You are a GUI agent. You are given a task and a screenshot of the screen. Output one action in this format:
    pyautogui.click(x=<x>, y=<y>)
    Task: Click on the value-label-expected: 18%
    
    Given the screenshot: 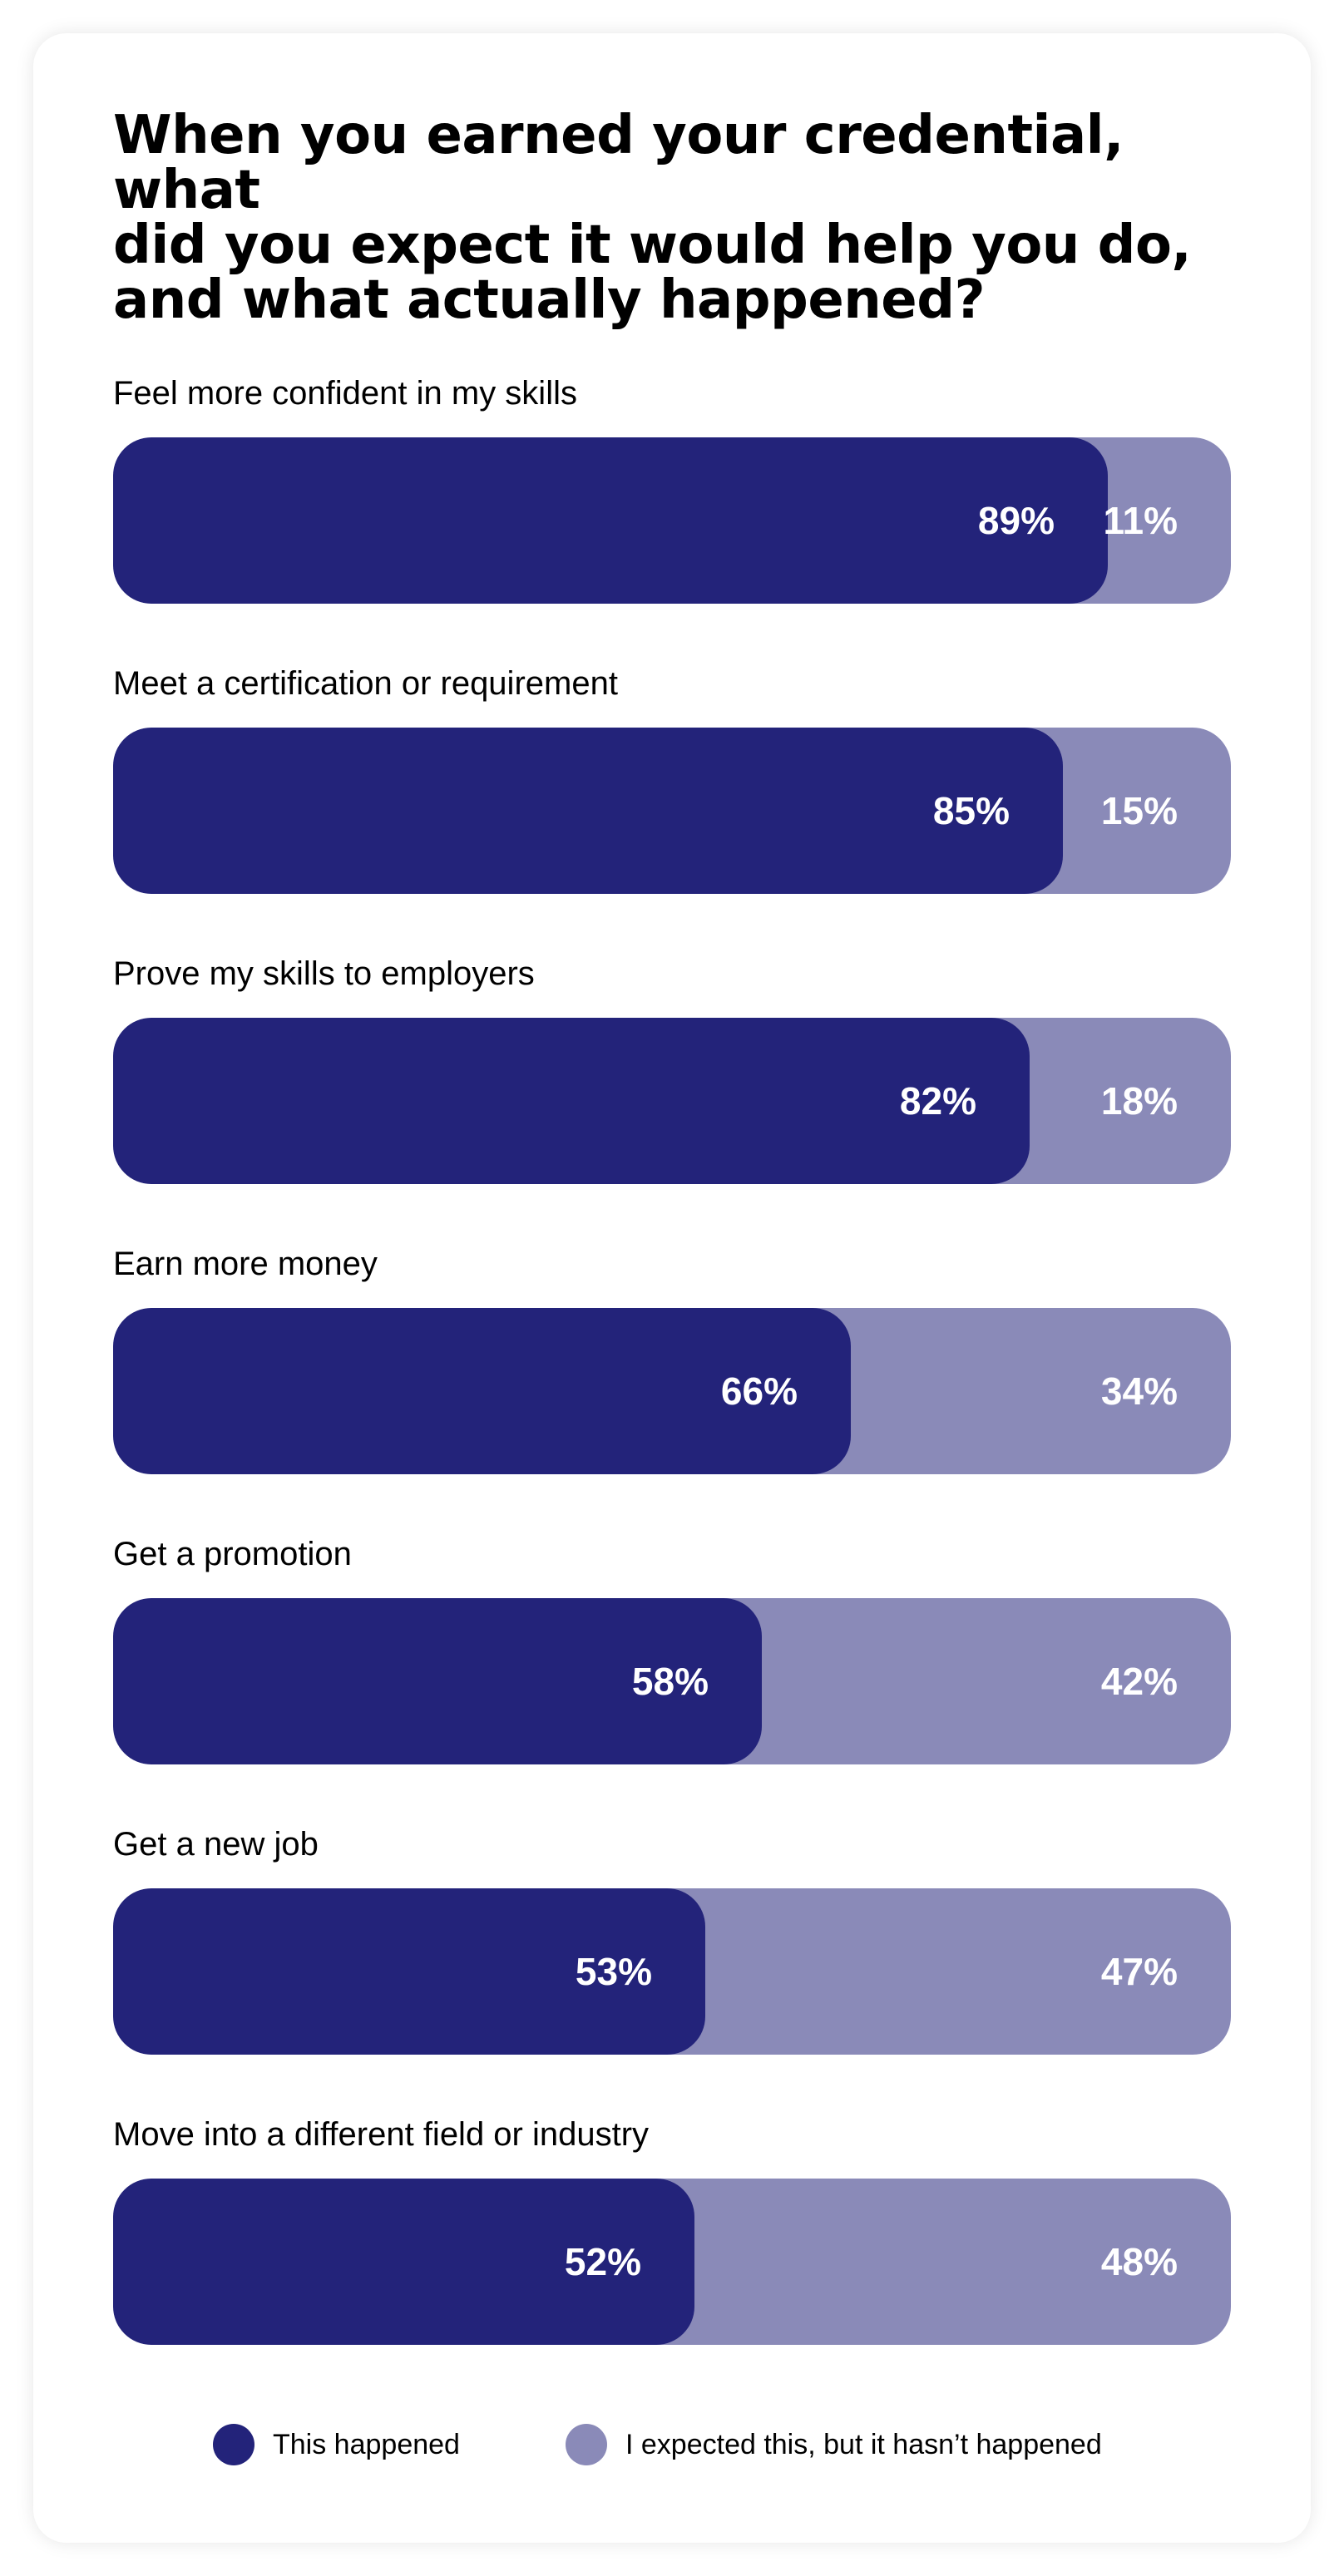 What is the action you would take?
    pyautogui.click(x=1139, y=1101)
    